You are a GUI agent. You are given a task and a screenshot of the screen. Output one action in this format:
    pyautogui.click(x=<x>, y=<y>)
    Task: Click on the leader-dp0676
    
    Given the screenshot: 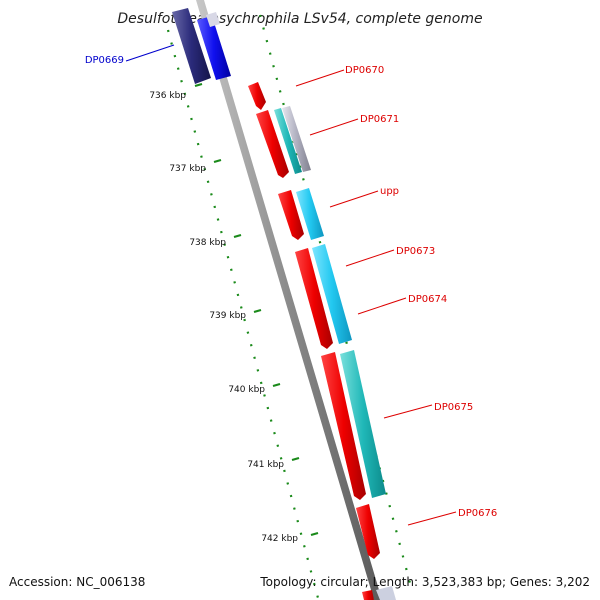 What is the action you would take?
    pyautogui.click(x=432, y=518)
    